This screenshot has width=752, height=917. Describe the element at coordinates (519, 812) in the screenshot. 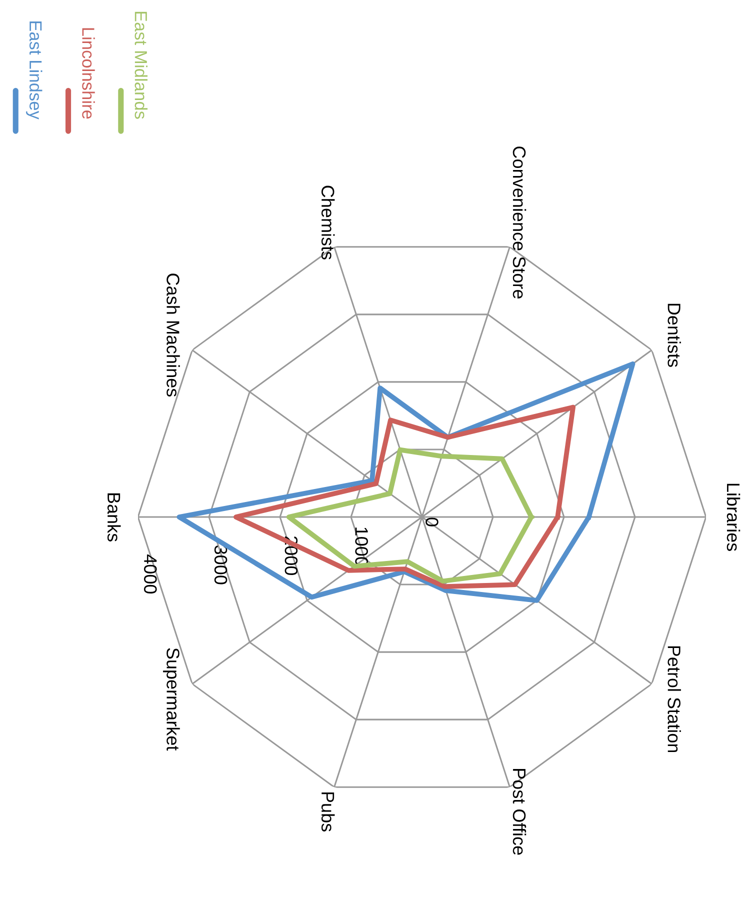

I see `spoke-label: Post Office` at that location.